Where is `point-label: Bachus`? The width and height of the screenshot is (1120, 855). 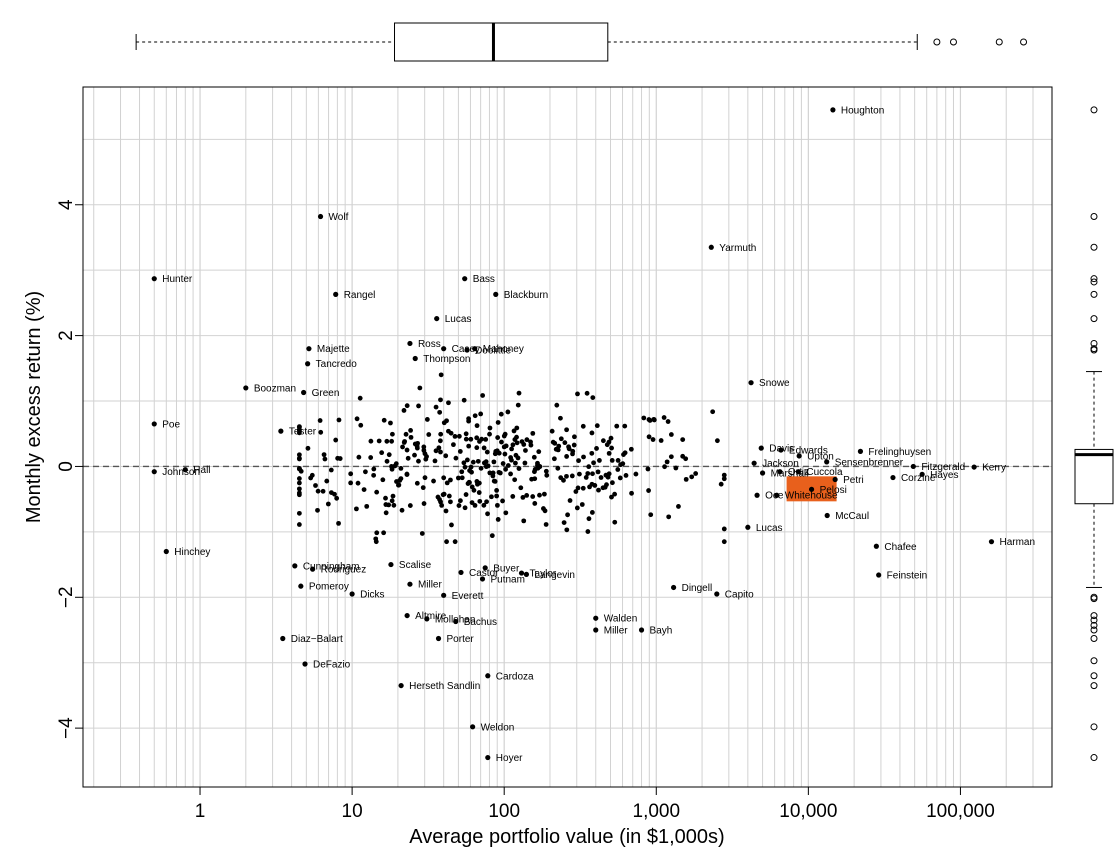 point-label: Bachus is located at coordinates (480, 622).